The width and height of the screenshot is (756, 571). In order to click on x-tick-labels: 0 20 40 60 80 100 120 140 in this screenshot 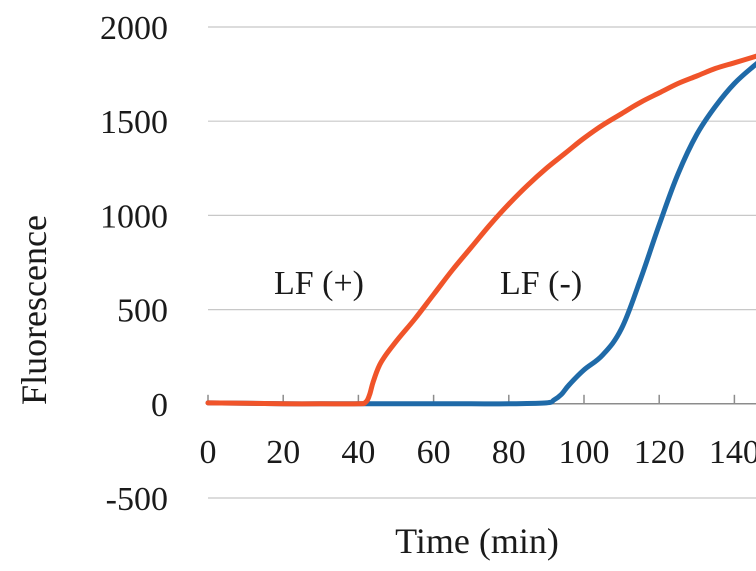, I will do `click(478, 452)`.